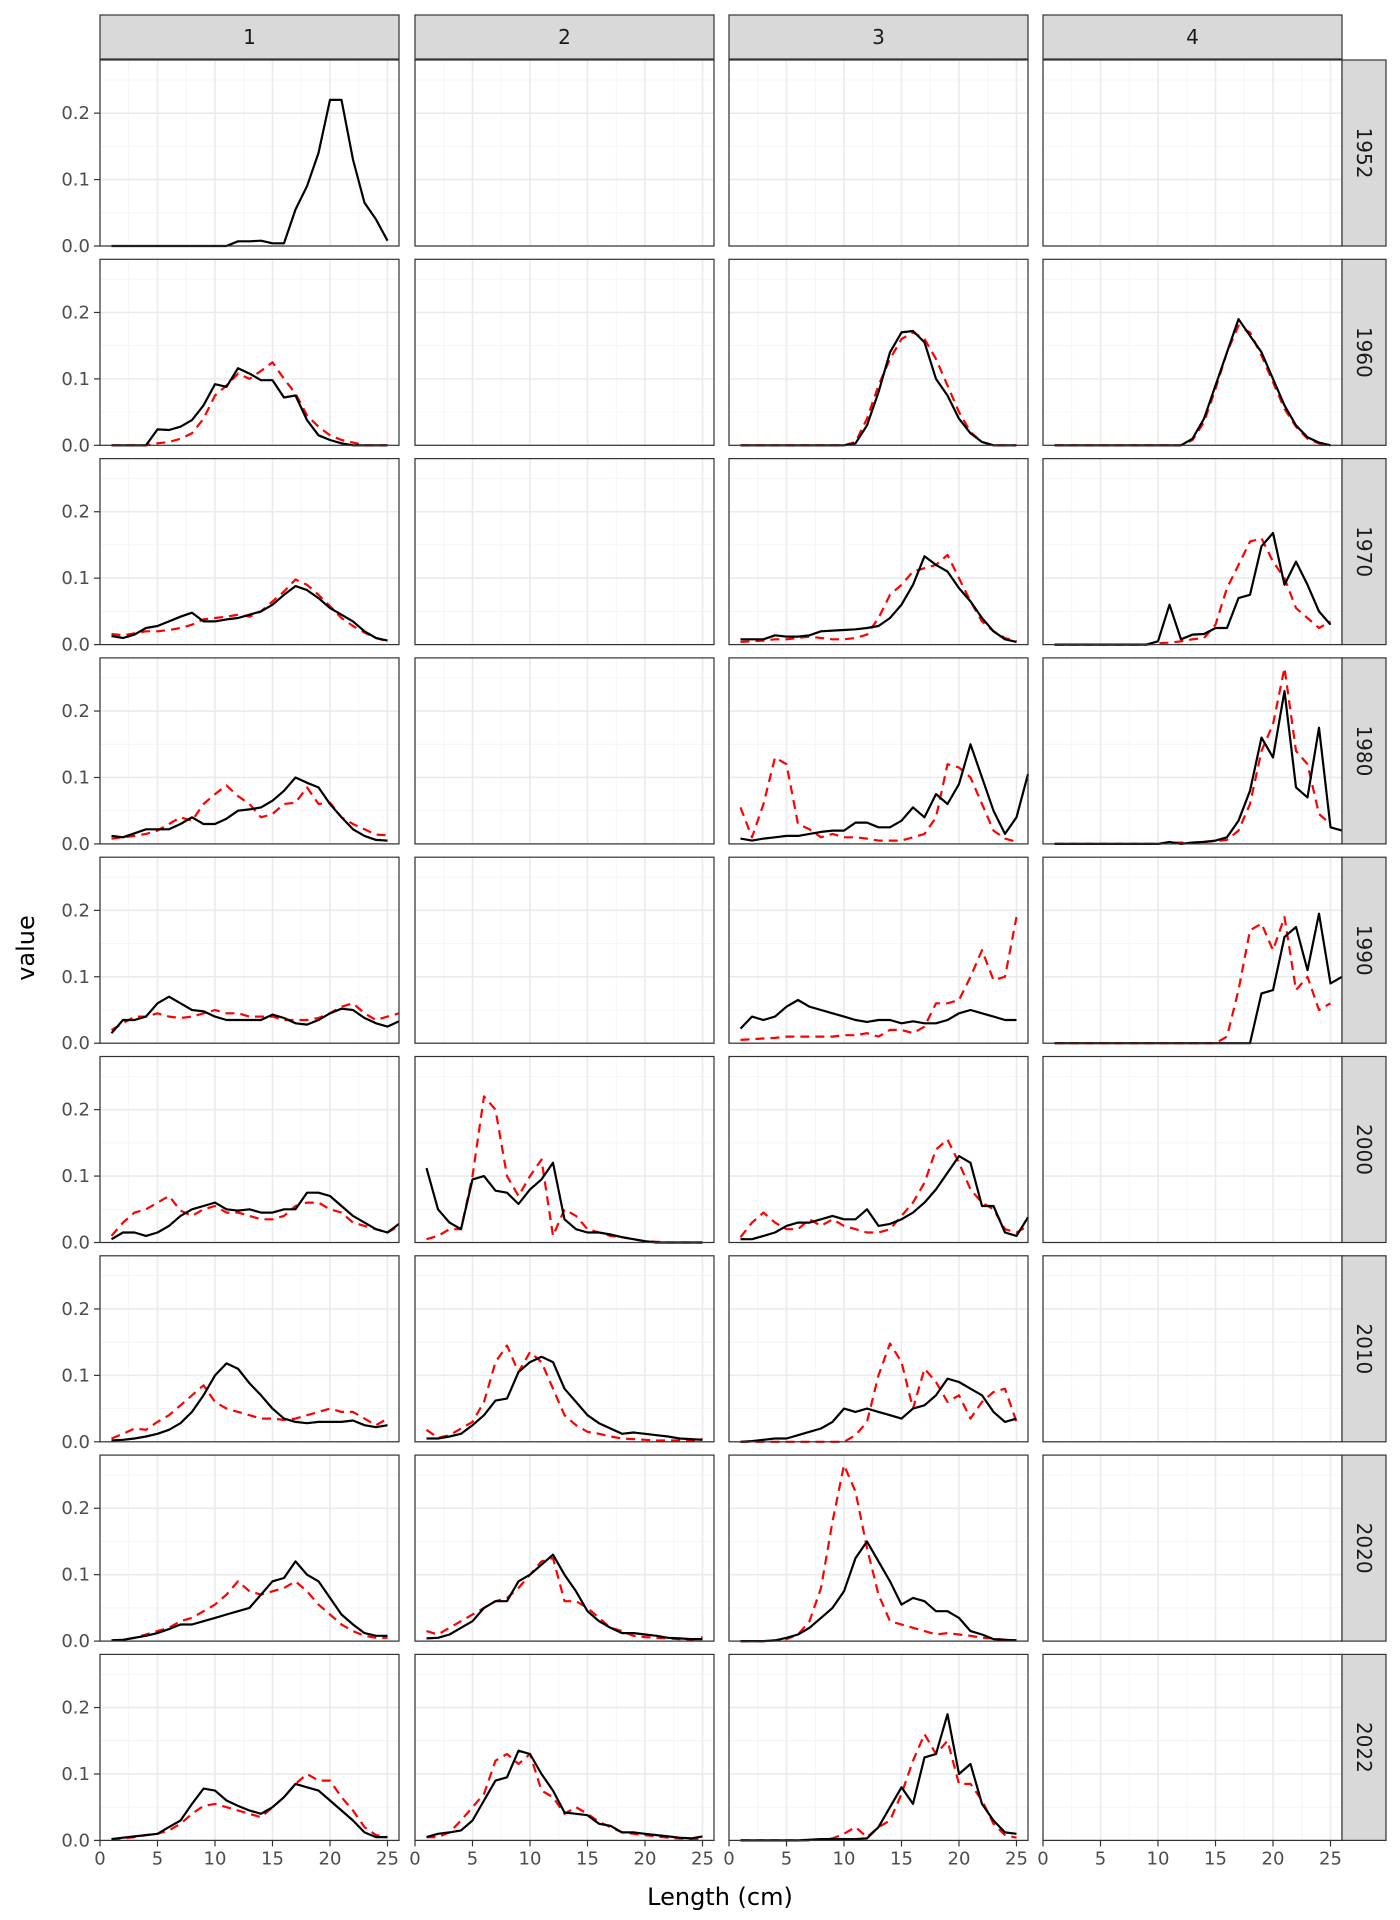  I want to click on row-strip-2010, so click(1364, 1349).